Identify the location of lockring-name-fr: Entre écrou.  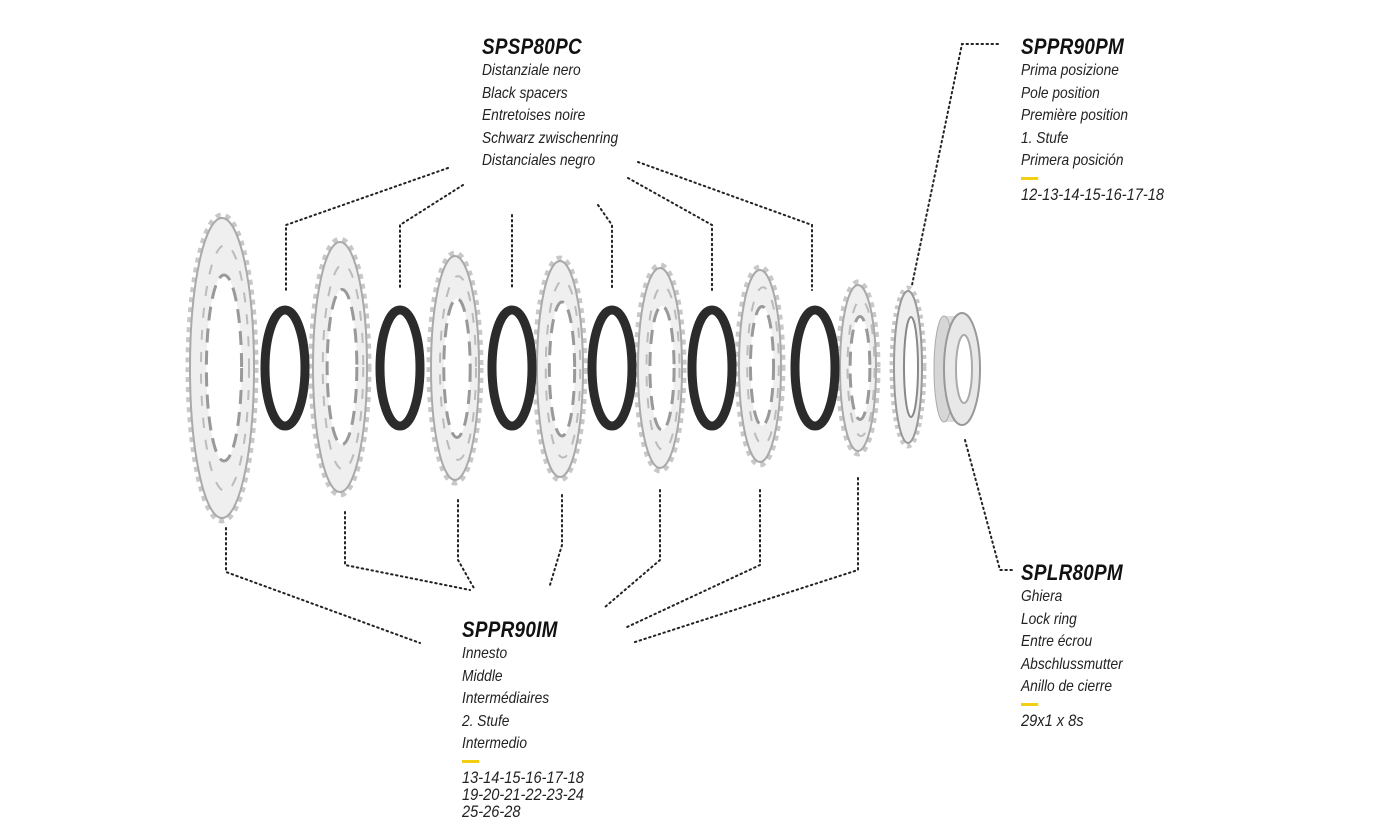
(1057, 641).